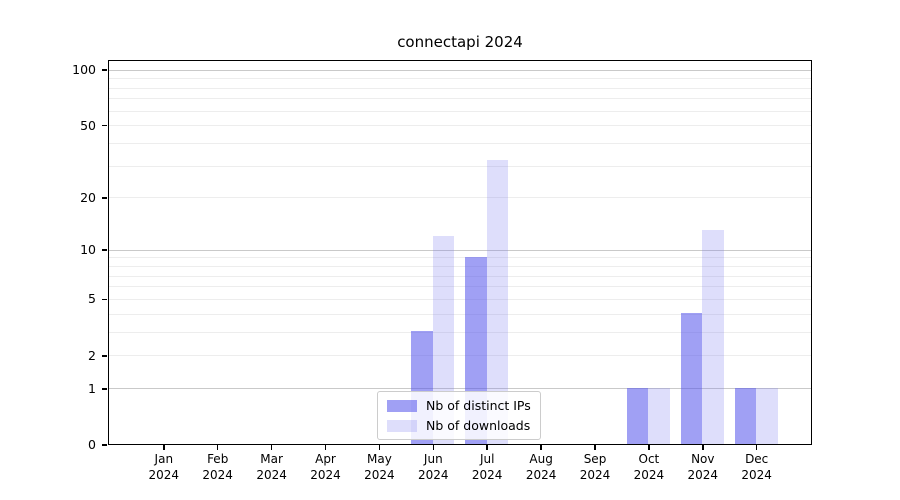  What do you see at coordinates (402, 425) in the screenshot?
I see `legend-swatch-downloads` at bounding box center [402, 425].